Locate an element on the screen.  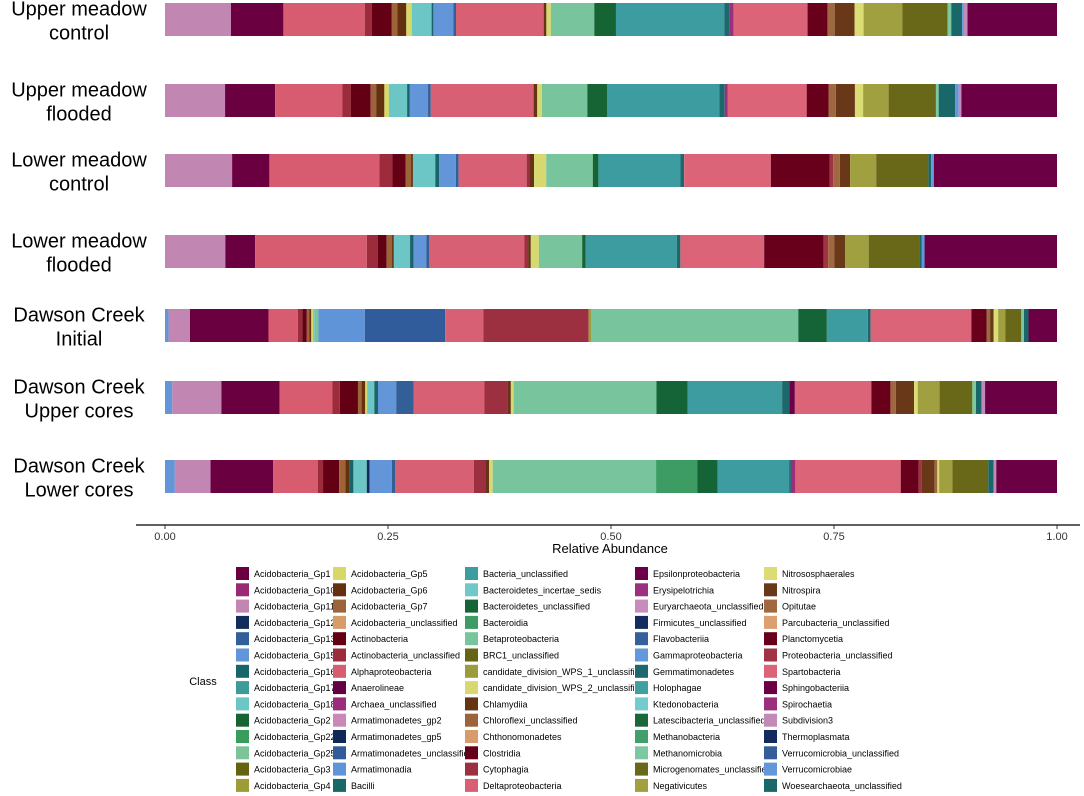
category-label: Dawson Creek Upper cores is located at coordinates (79, 400).